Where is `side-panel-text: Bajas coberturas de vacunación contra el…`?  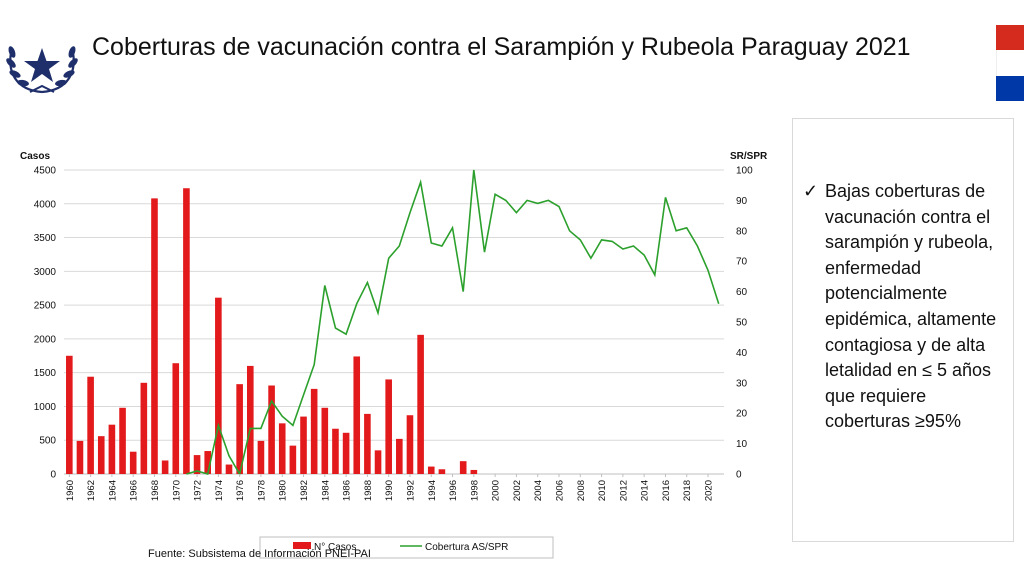 side-panel-text: Bajas coberturas de vacunación contra el… is located at coordinates (911, 306).